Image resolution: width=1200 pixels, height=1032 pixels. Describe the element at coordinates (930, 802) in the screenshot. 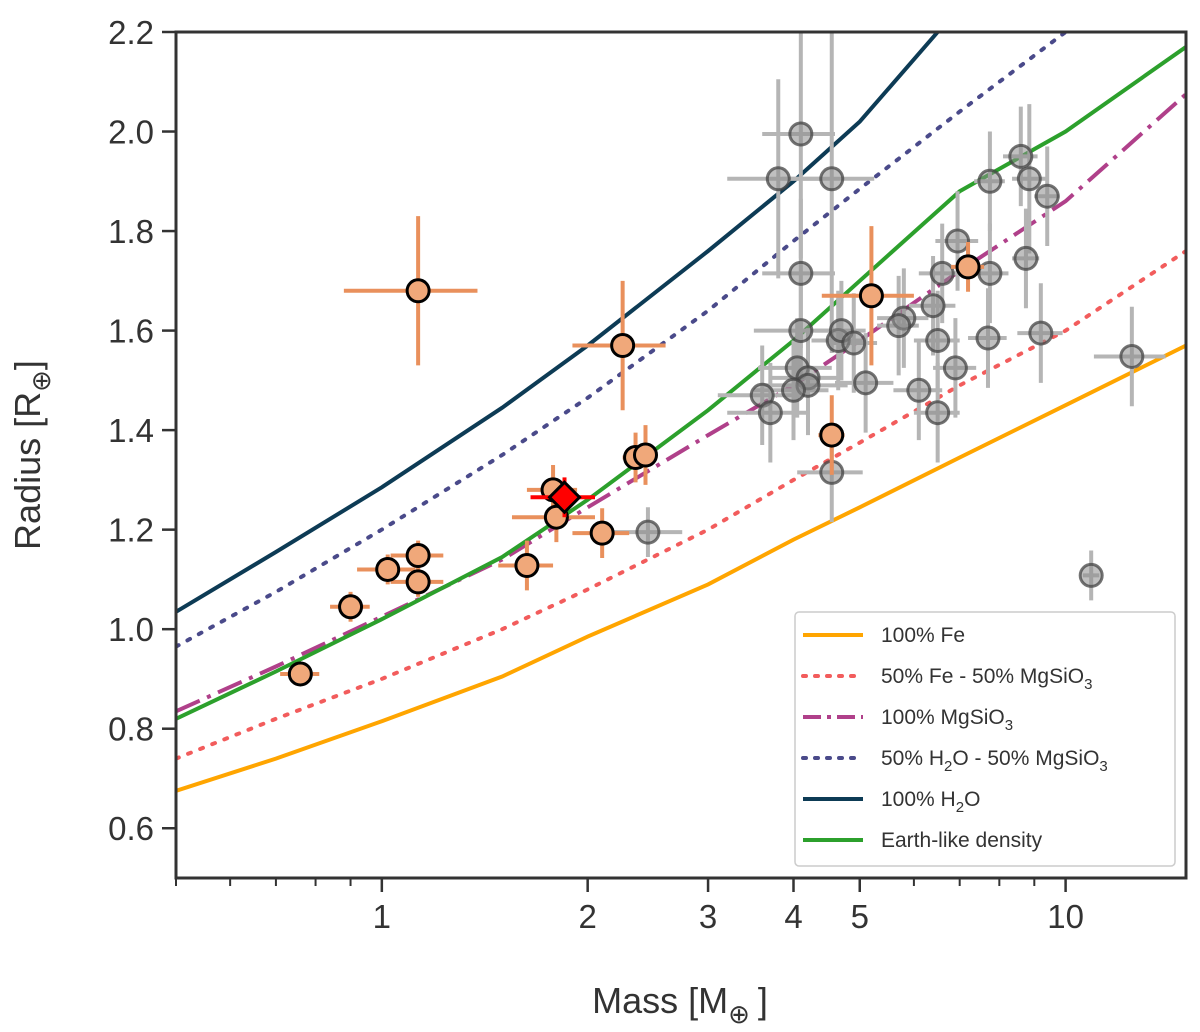

I see `legend-label-4: 100% H2O` at that location.